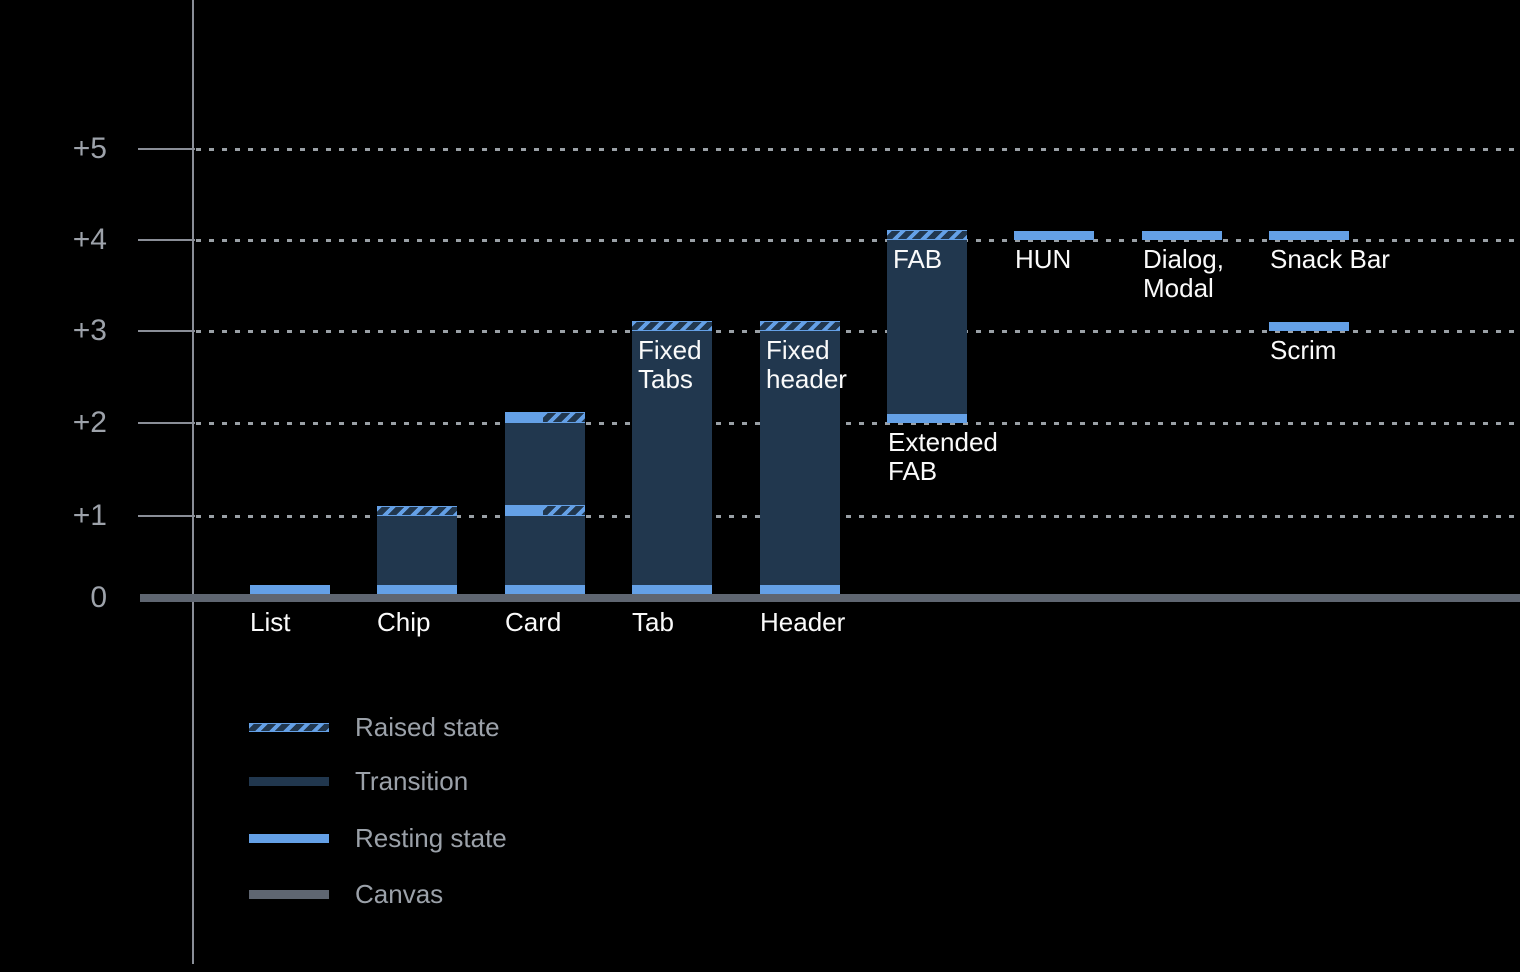 This screenshot has height=972, width=1520. I want to click on bar-header-label: Header, so click(802, 622).